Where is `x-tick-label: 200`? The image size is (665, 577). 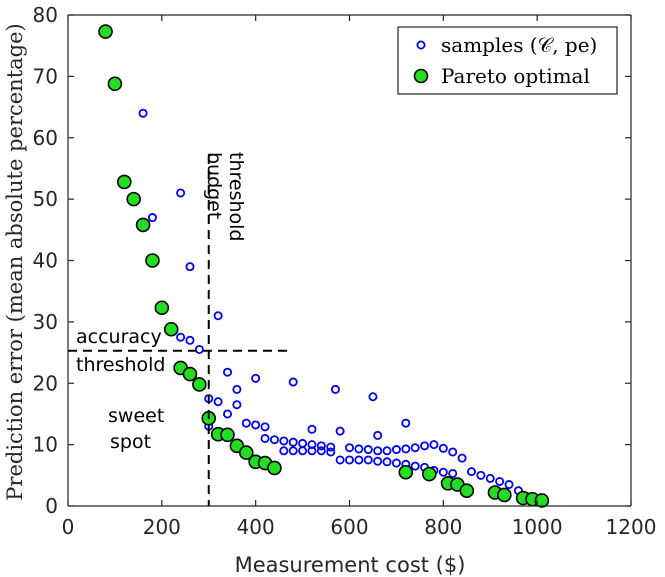 x-tick-label: 200 is located at coordinates (162, 527).